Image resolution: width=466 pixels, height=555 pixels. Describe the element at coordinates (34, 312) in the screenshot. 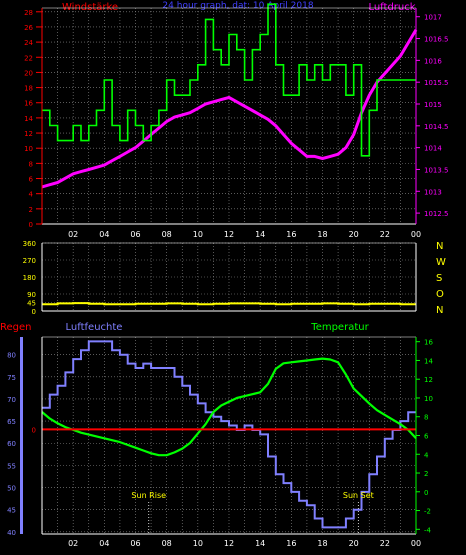

I see `direction-tick-label: 0` at that location.